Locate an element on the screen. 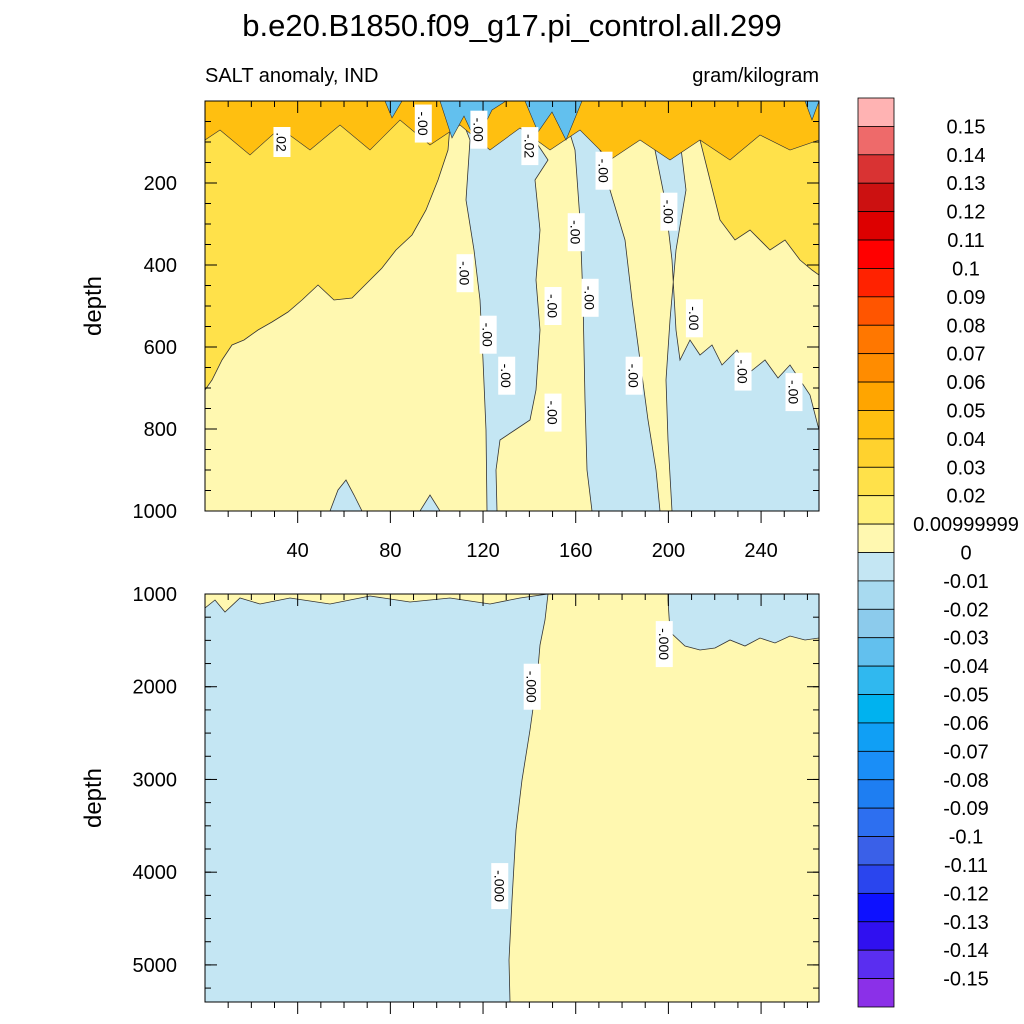 This screenshot has height=1024, width=1024. upper-deep-fresh-patches is located at coordinates (385, 495).